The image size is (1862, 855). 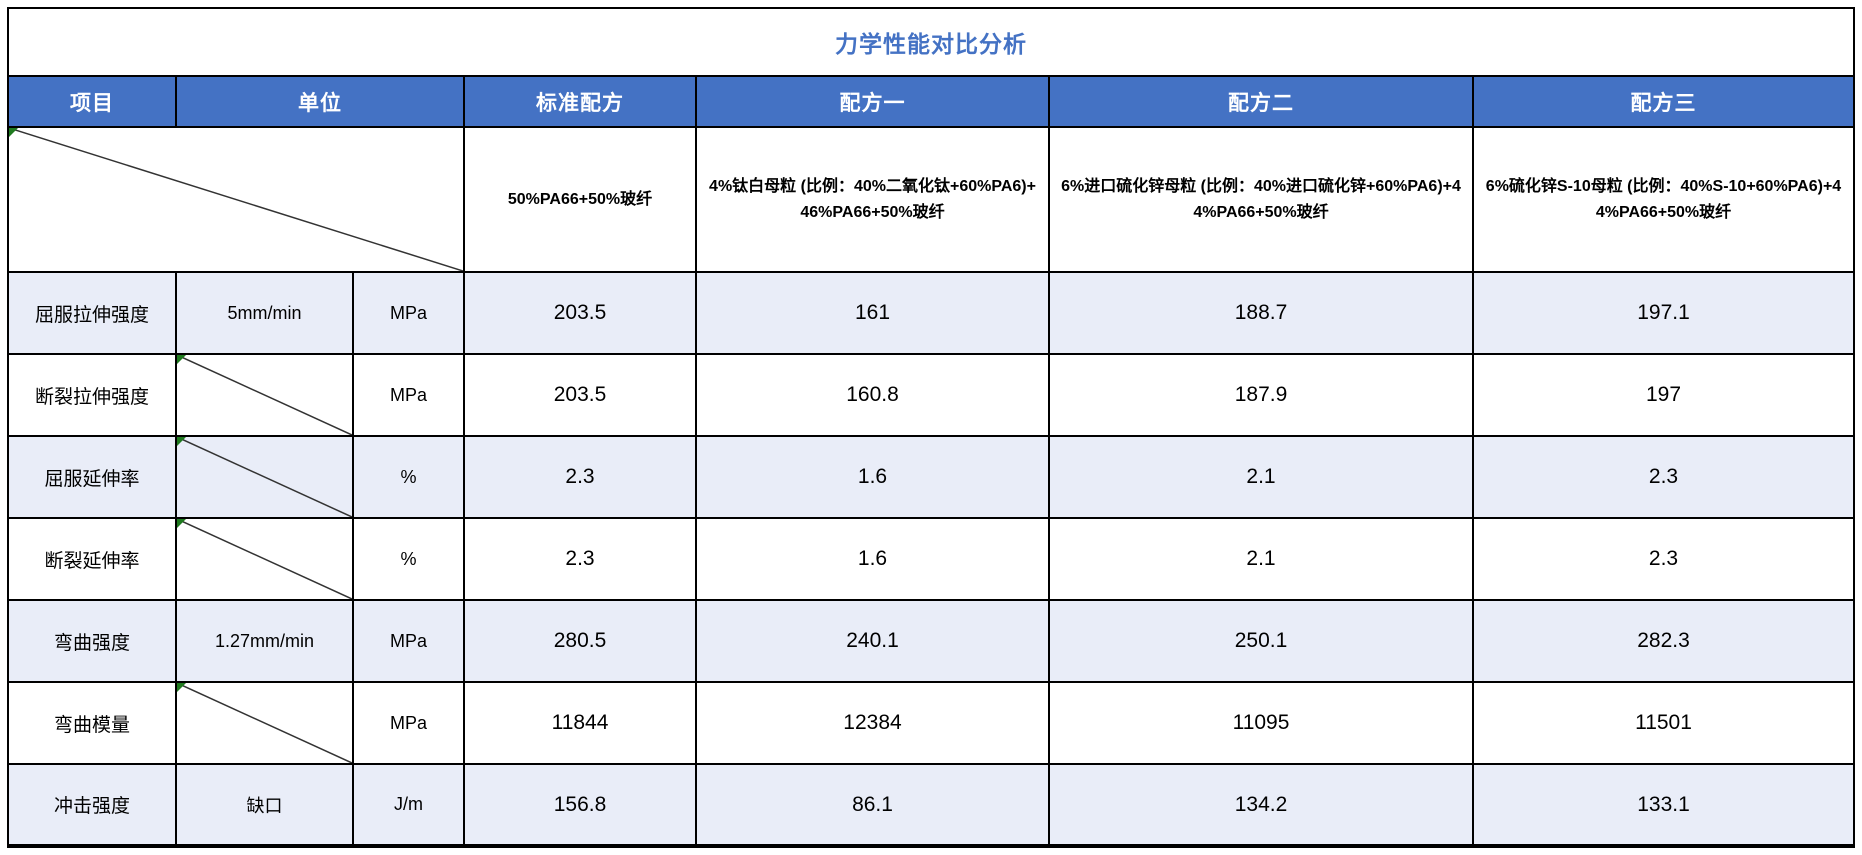 What do you see at coordinates (580, 101) in the screenshot?
I see `column-header-standard: 标准配方` at bounding box center [580, 101].